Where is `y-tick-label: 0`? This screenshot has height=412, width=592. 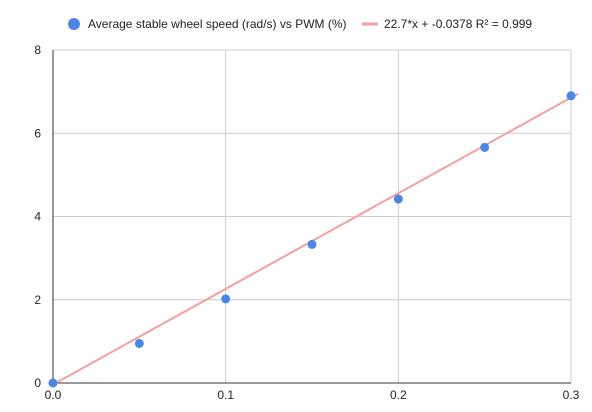 y-tick-label: 0 is located at coordinates (37, 383).